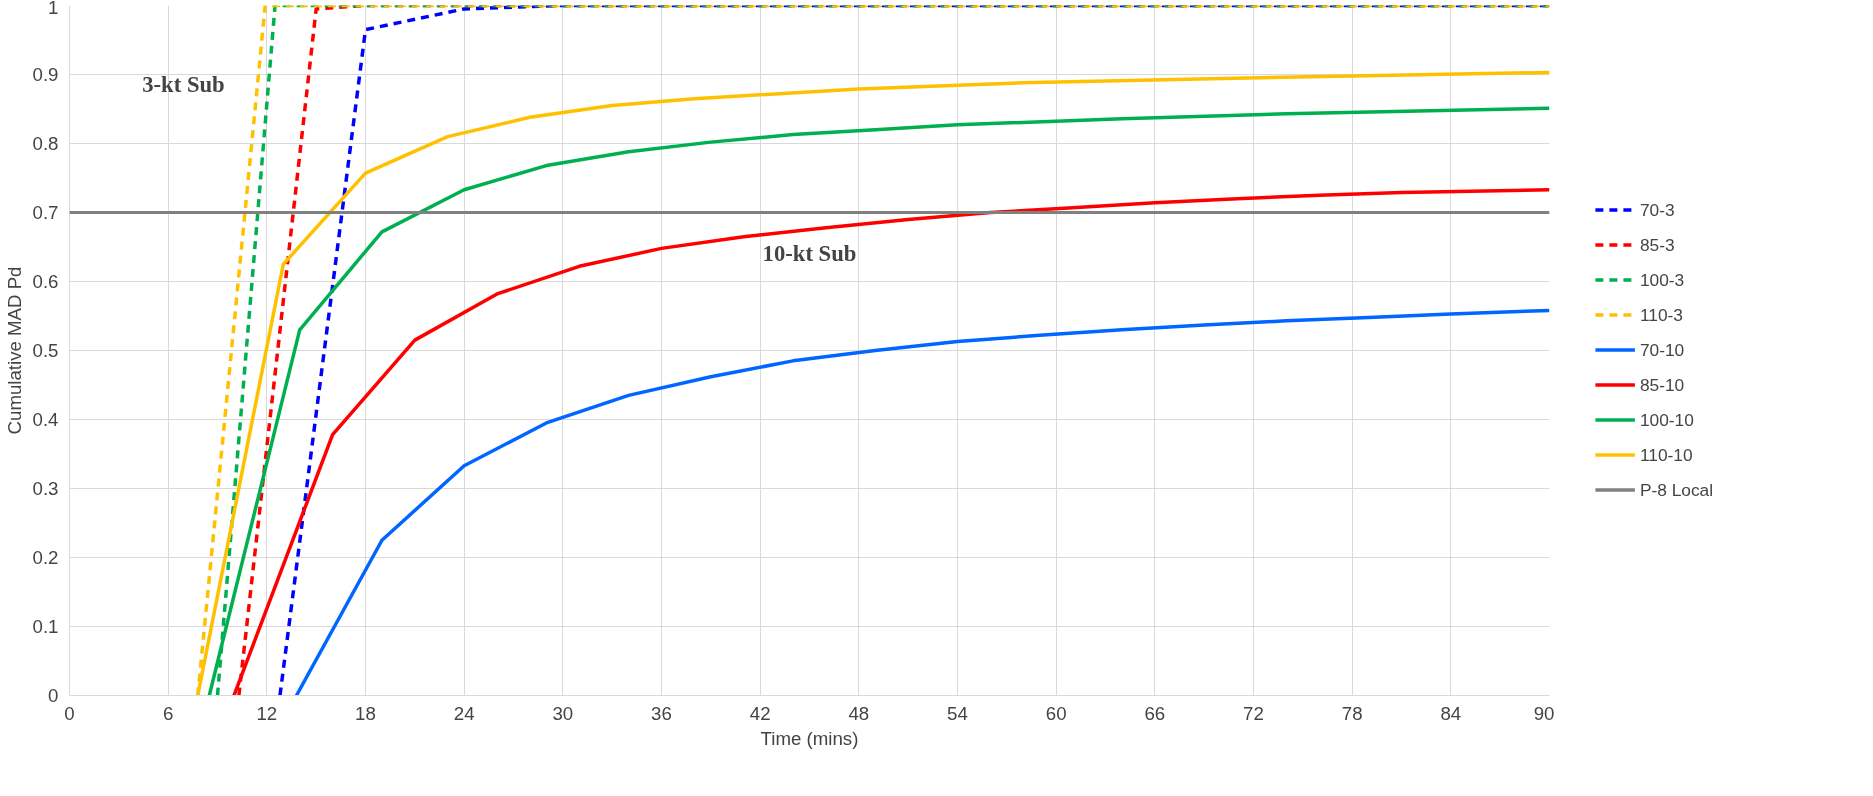 This screenshot has height=796, width=1873. I want to click on legend-label: 100-10, so click(1666, 419).